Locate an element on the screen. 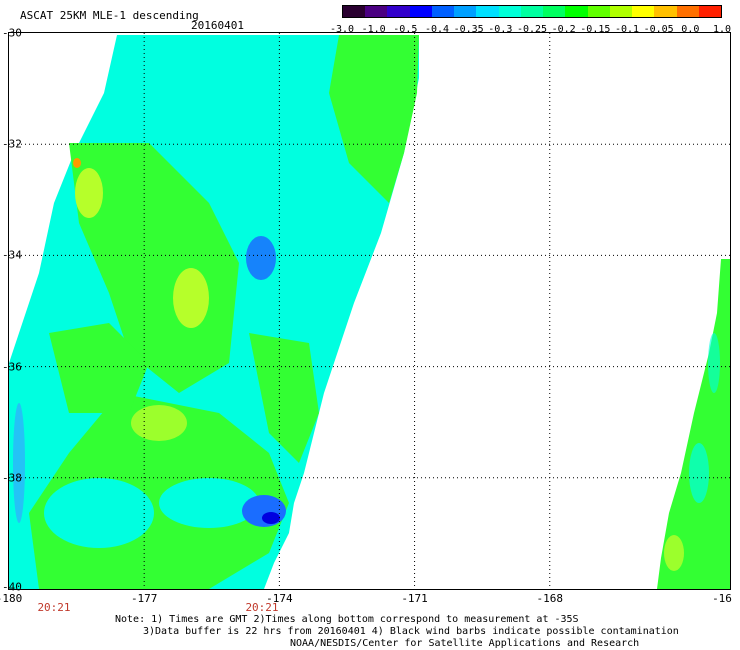 The height and width of the screenshot is (650, 740). colorbar-tick-label: -0.2 is located at coordinates (563, 29).